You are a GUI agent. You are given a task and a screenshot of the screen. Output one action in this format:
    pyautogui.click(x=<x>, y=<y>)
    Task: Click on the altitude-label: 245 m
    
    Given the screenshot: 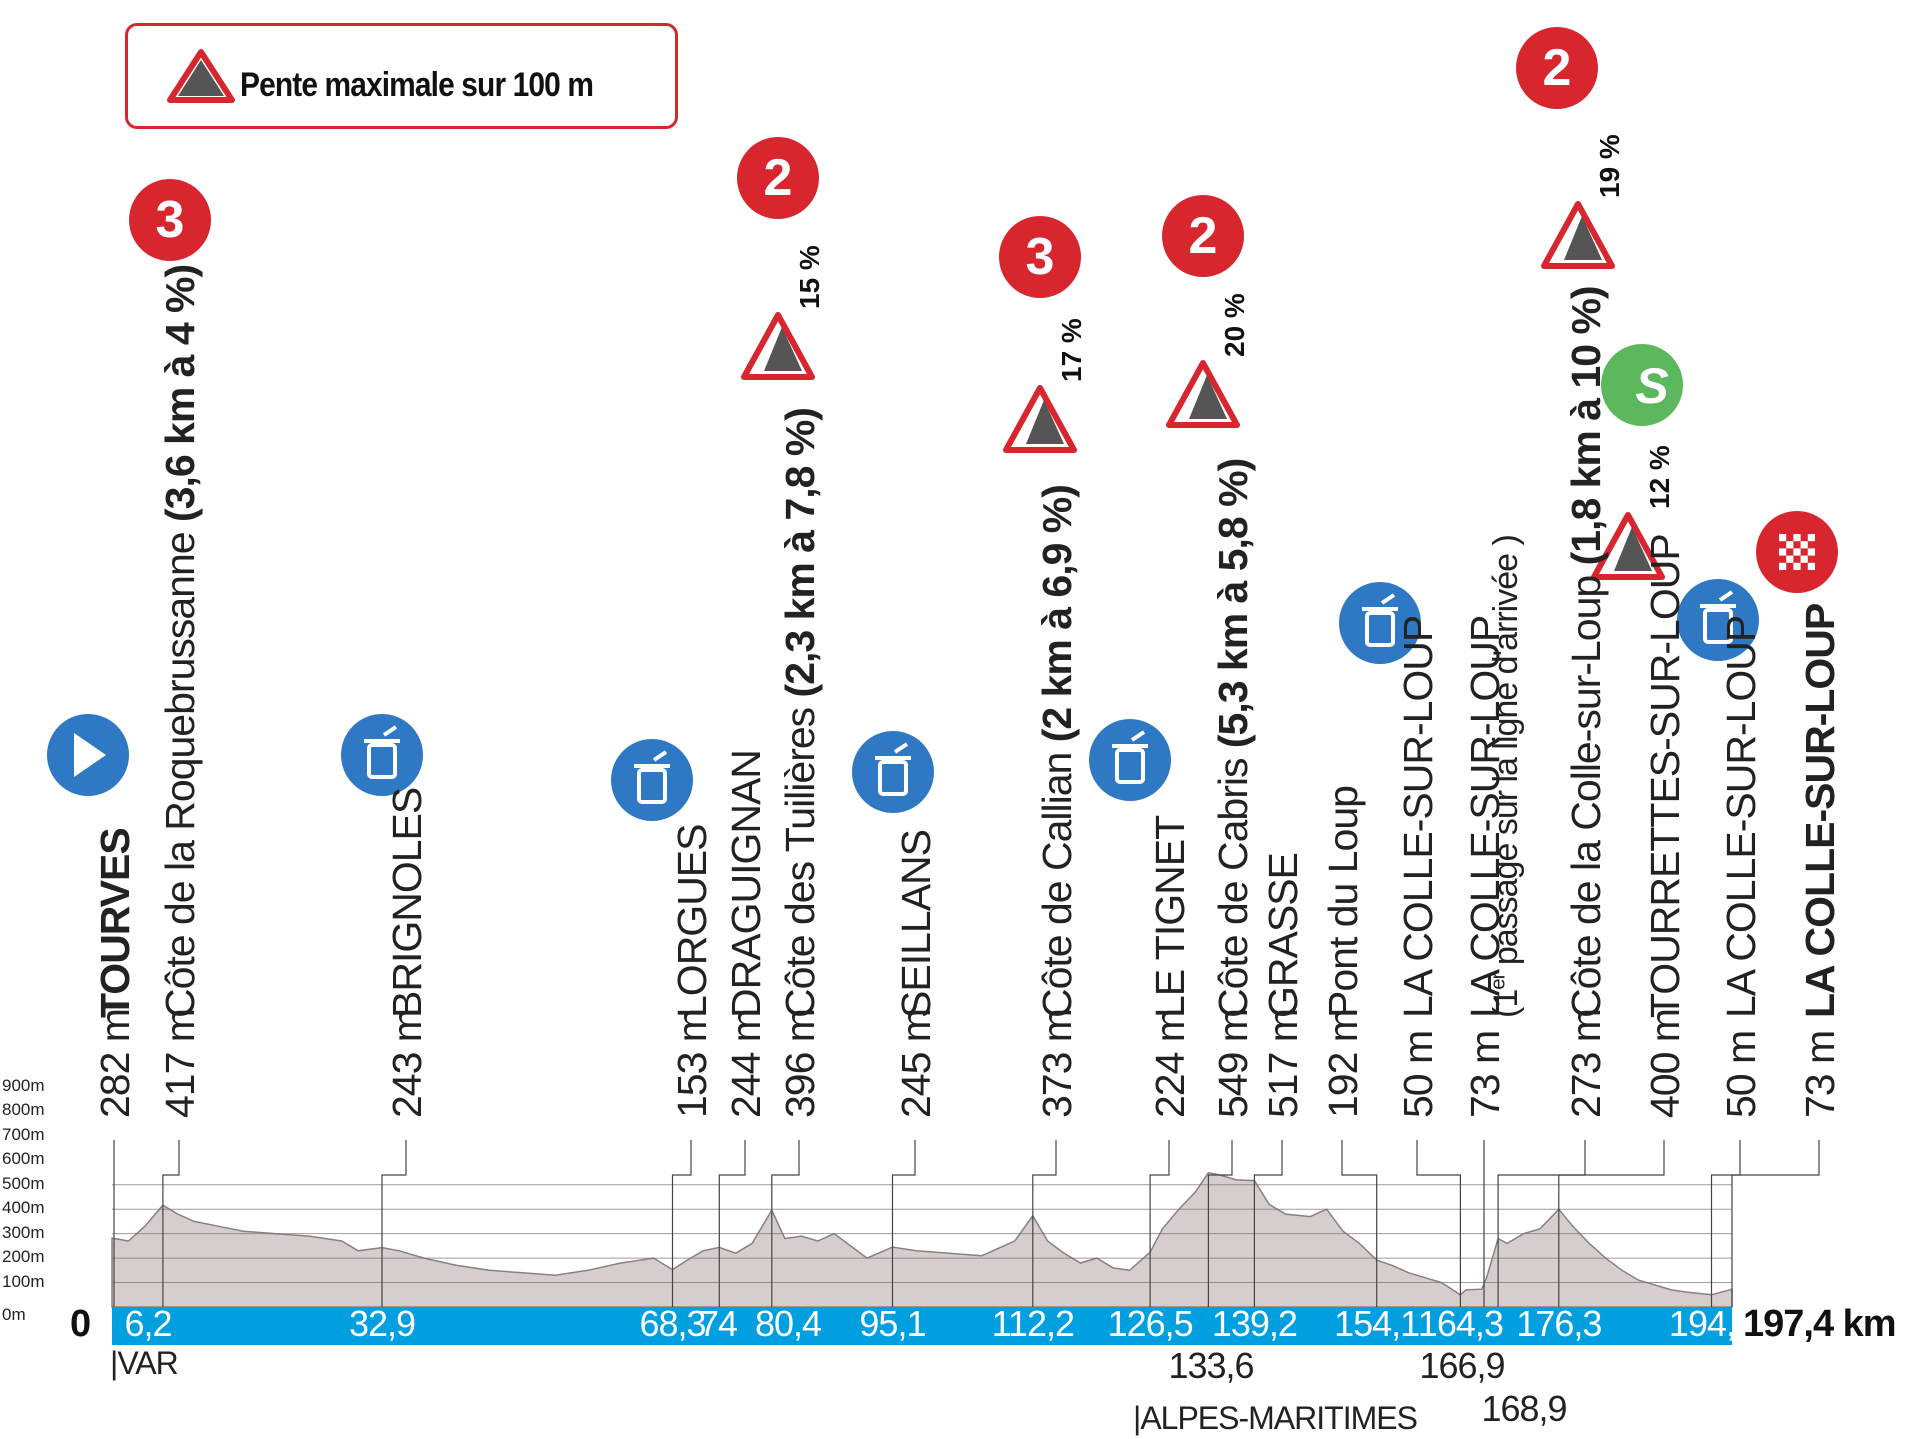 What is the action you would take?
    pyautogui.click(x=916, y=1063)
    